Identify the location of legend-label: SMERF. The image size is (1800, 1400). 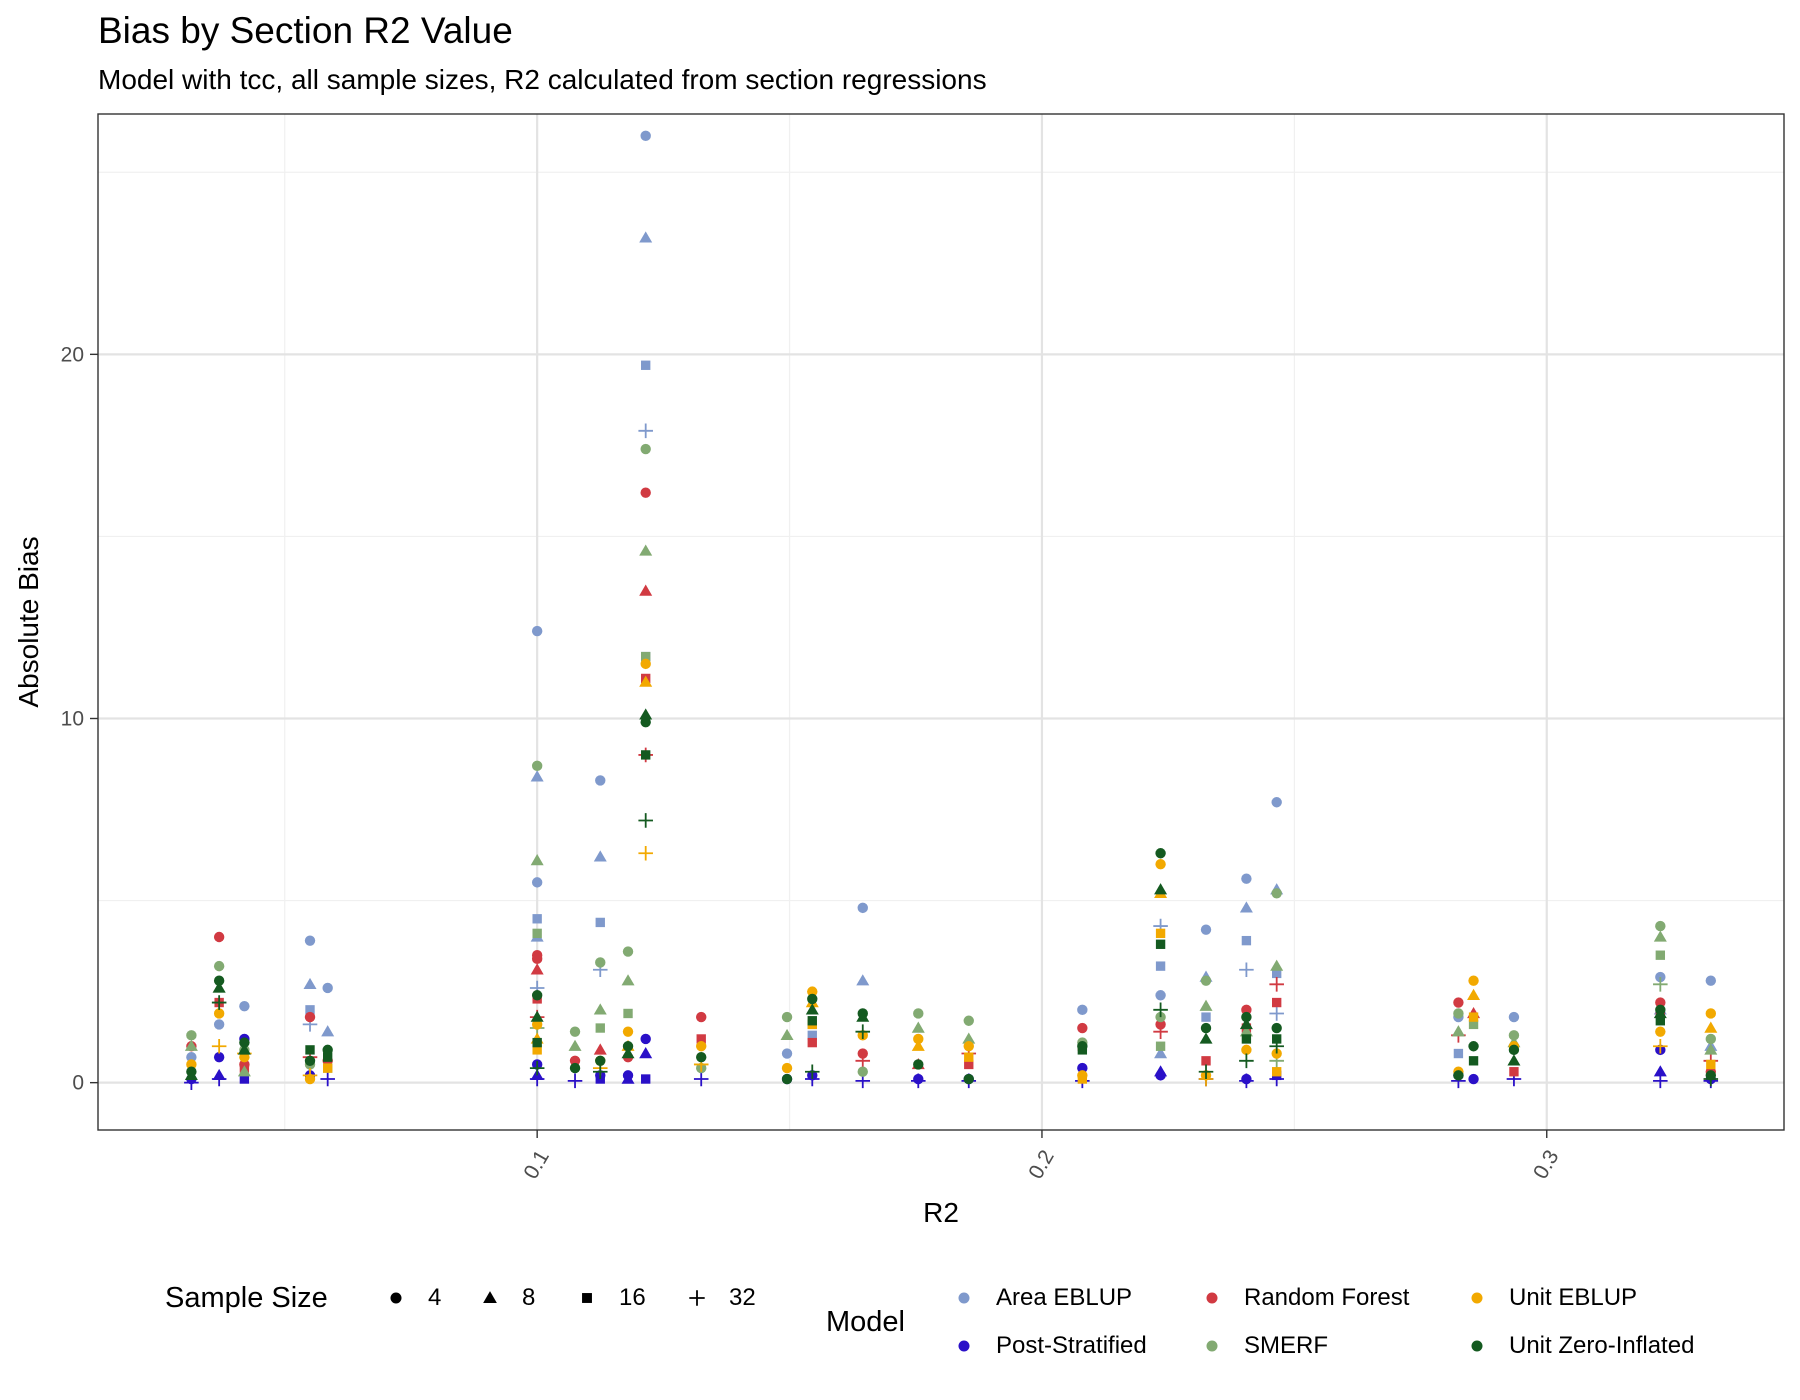
(1286, 1345).